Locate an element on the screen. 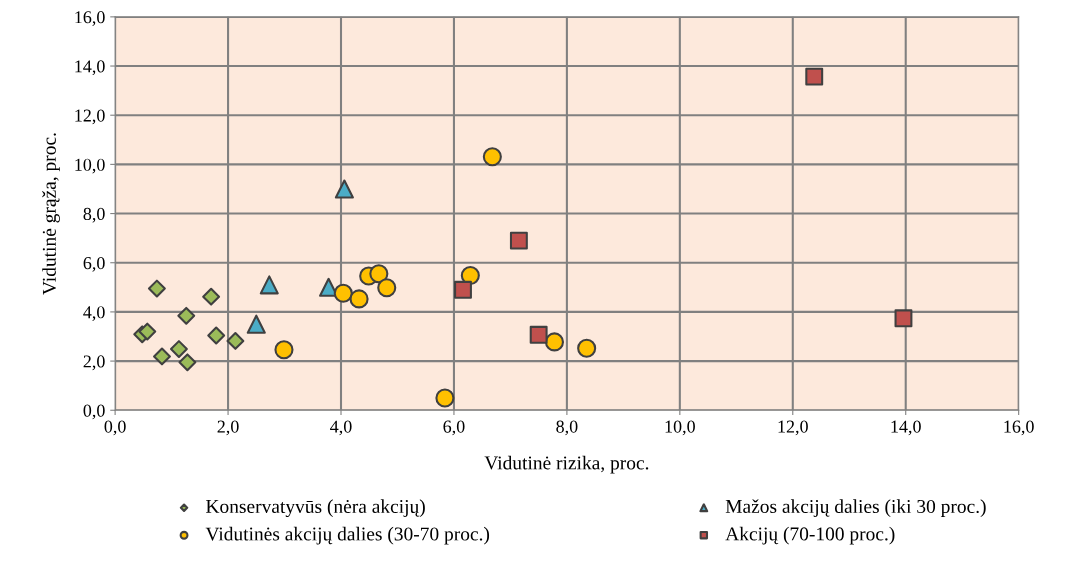 This screenshot has width=1086, height=562. x-tick-label: 16,0 is located at coordinates (1019, 428).